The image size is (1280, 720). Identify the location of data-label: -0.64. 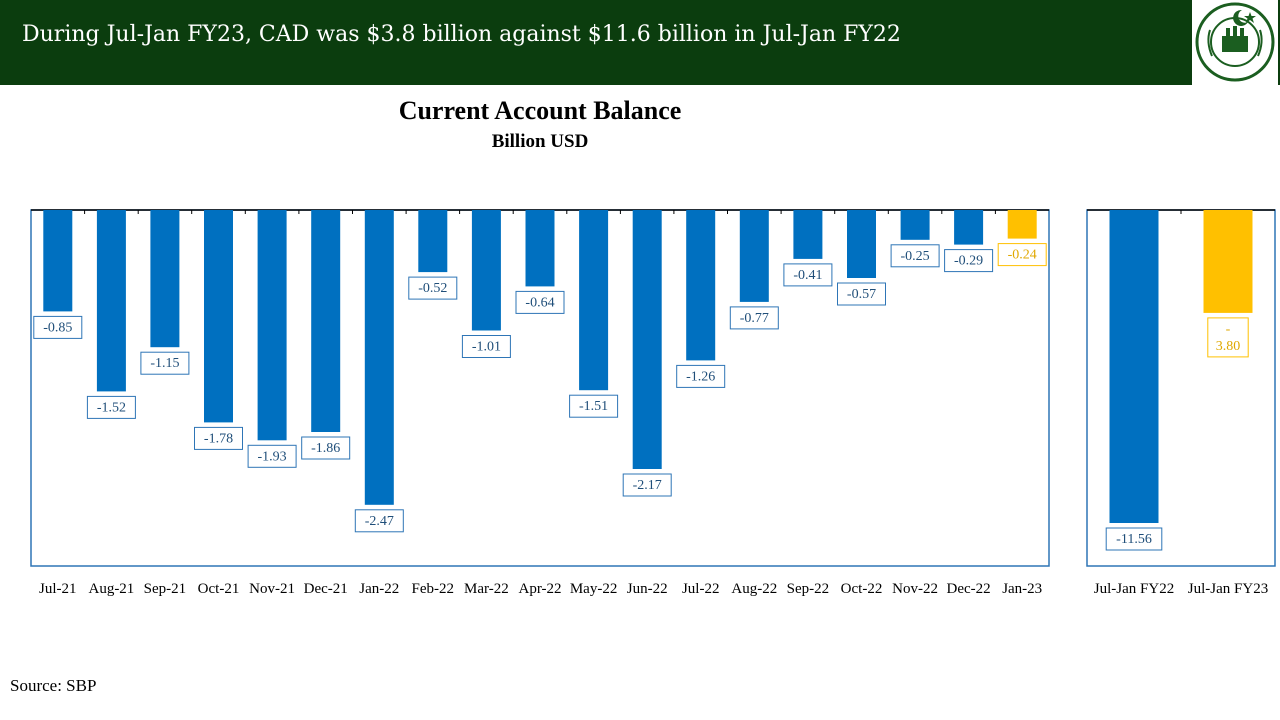
(539, 302).